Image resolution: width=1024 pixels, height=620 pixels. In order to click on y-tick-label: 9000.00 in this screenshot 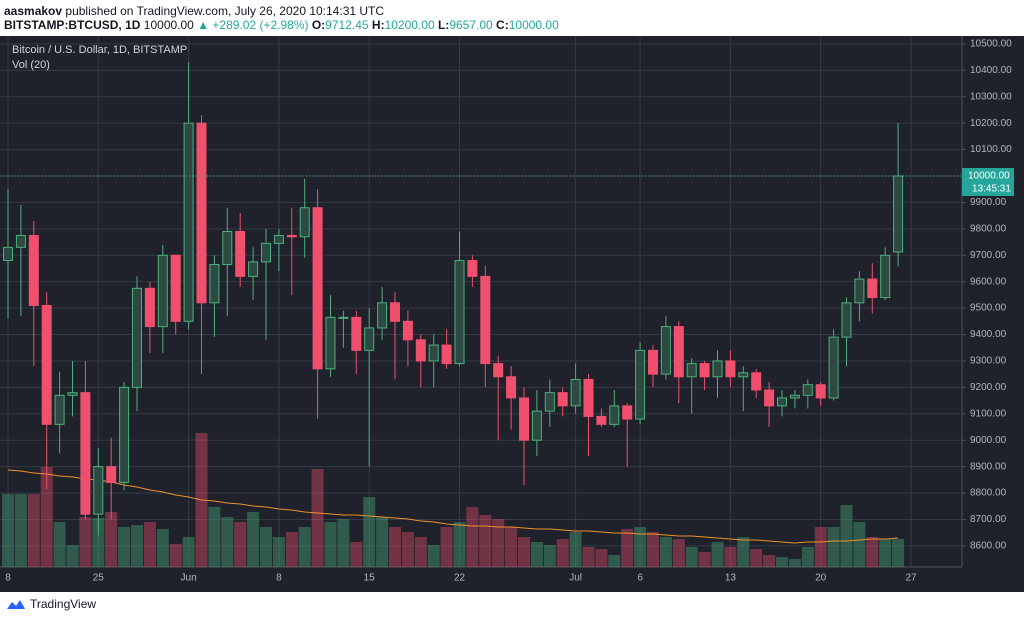, I will do `click(988, 440)`.